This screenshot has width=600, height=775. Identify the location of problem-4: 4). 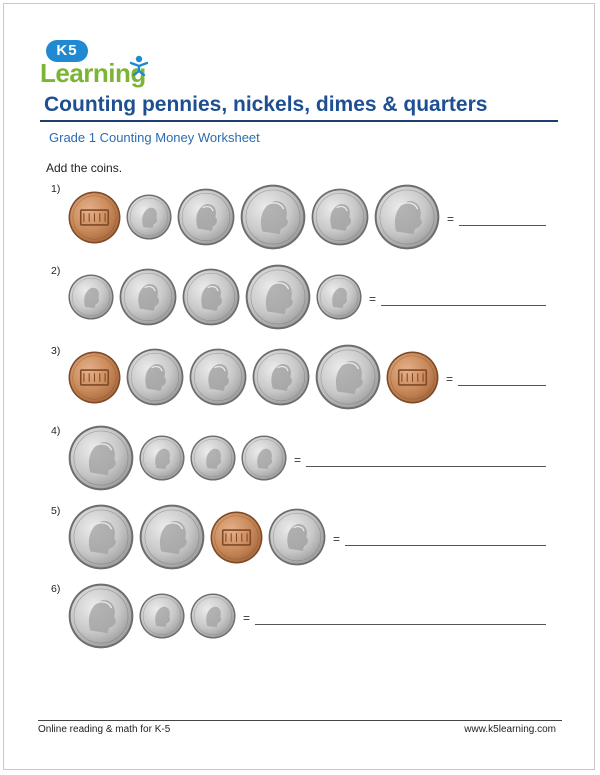
(300, 465).